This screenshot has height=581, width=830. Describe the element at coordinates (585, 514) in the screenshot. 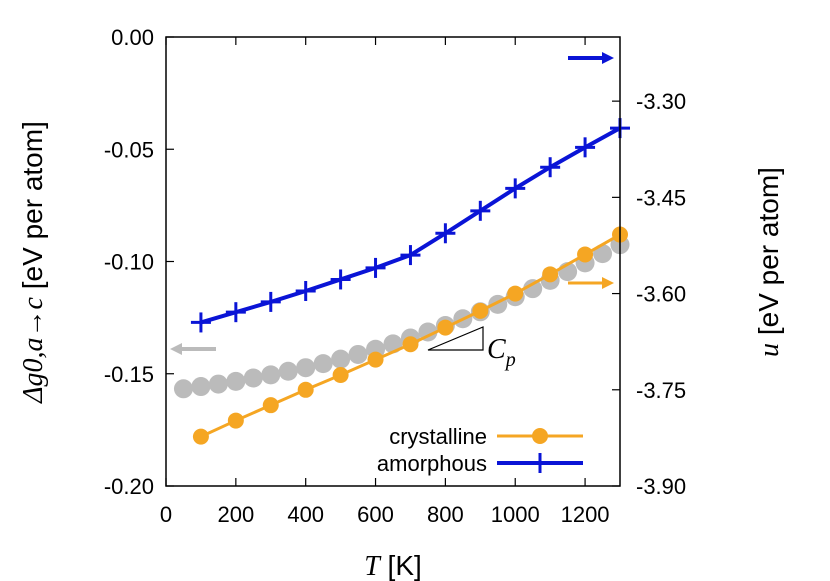

I see `x-tick-label-6: 1200` at that location.